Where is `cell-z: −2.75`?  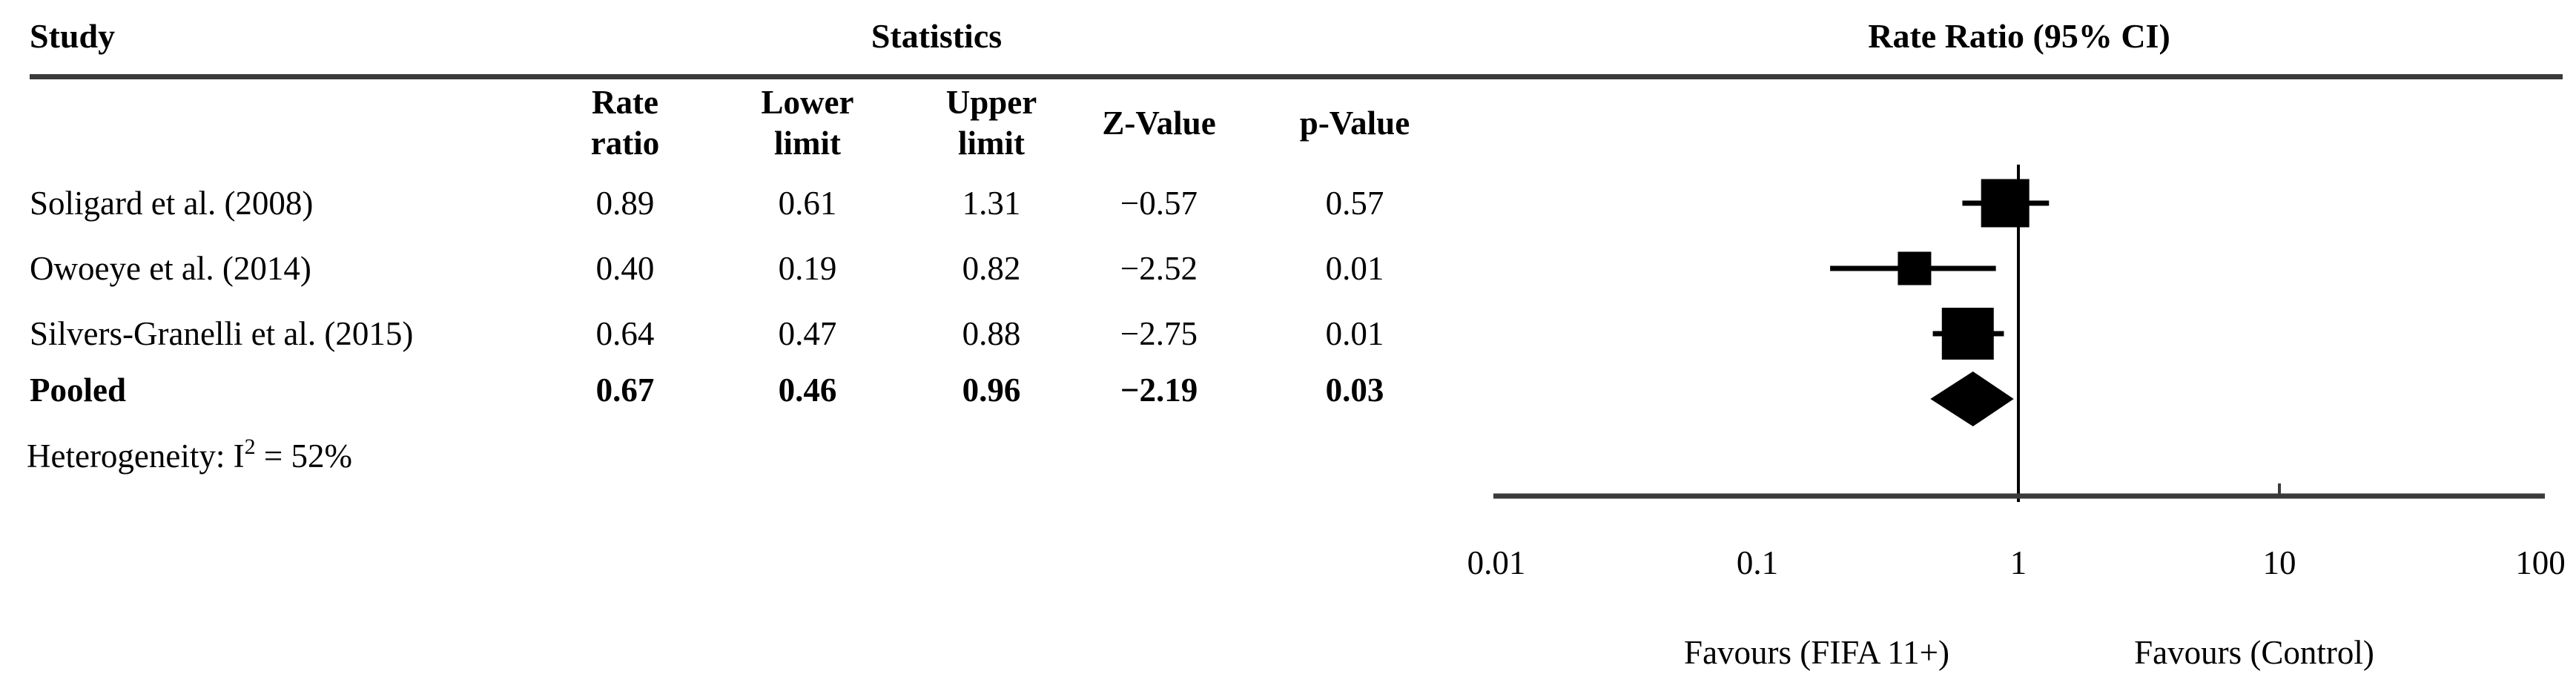 cell-z: −2.75 is located at coordinates (1159, 333).